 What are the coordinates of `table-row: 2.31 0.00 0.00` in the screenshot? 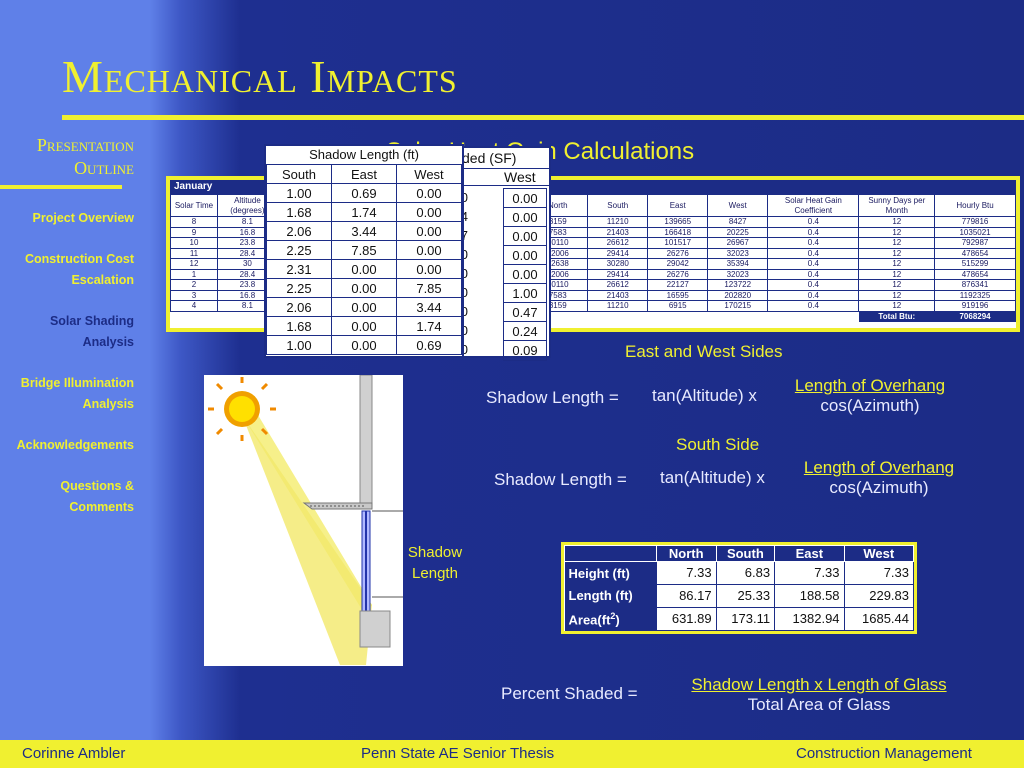 It's located at (364, 269).